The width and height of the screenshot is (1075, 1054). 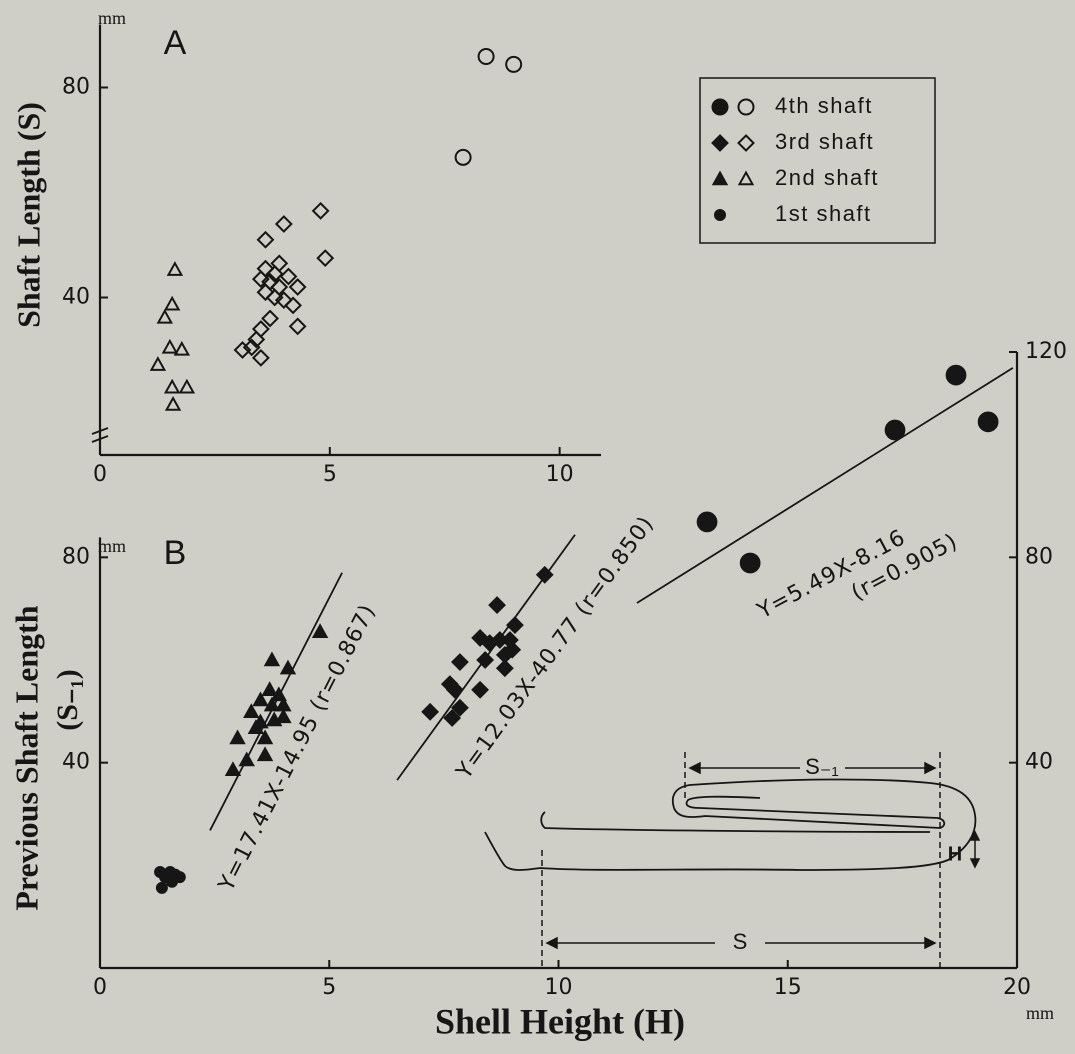 I want to click on x-tick-label: 15, so click(x=788, y=987).